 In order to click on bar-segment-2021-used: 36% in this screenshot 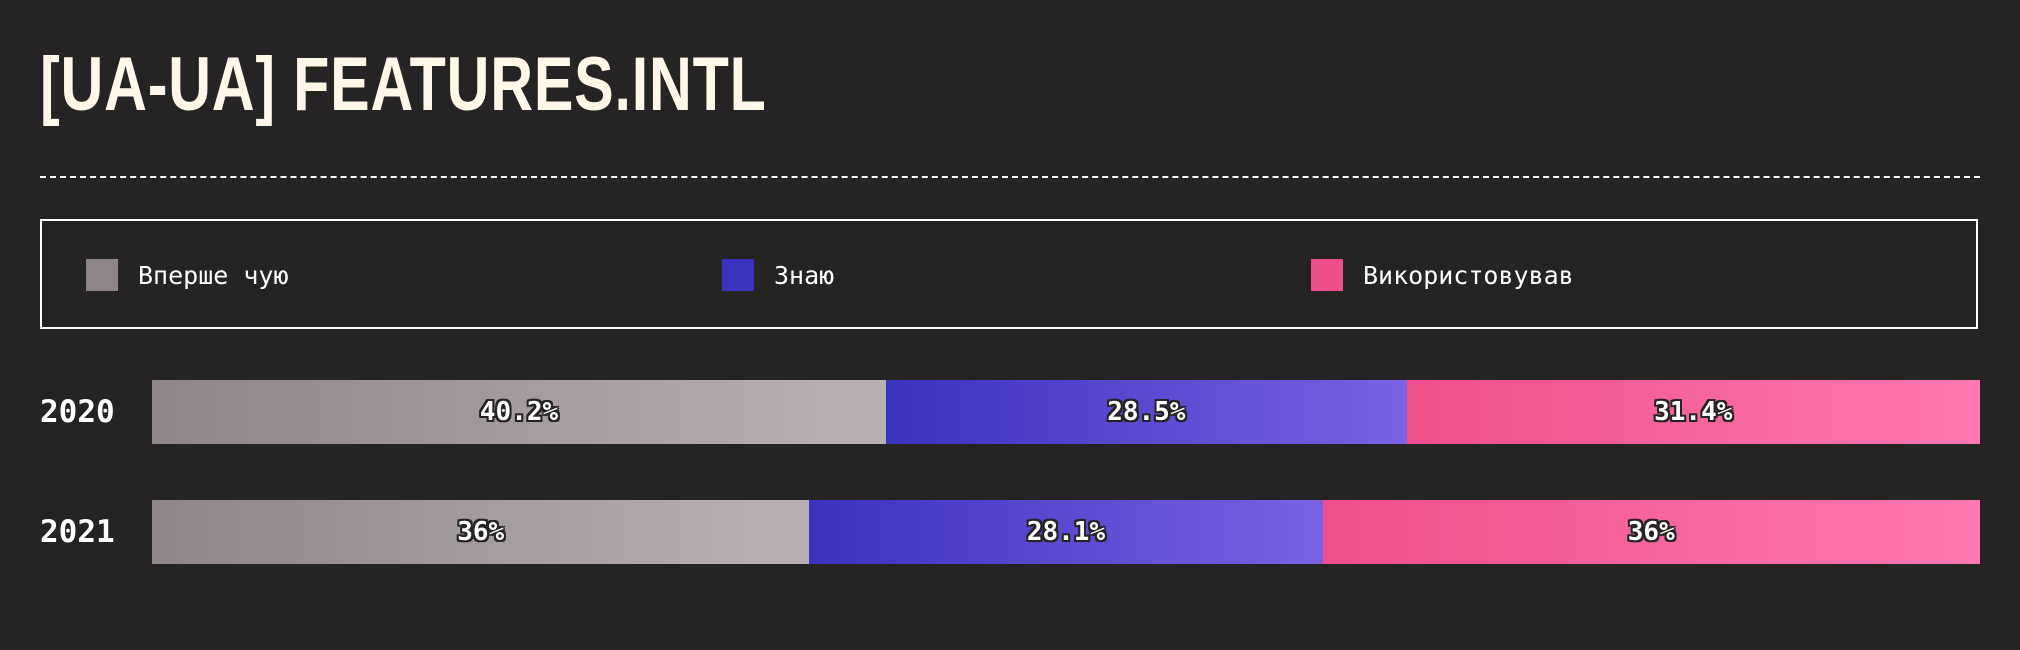, I will do `click(1651, 532)`.